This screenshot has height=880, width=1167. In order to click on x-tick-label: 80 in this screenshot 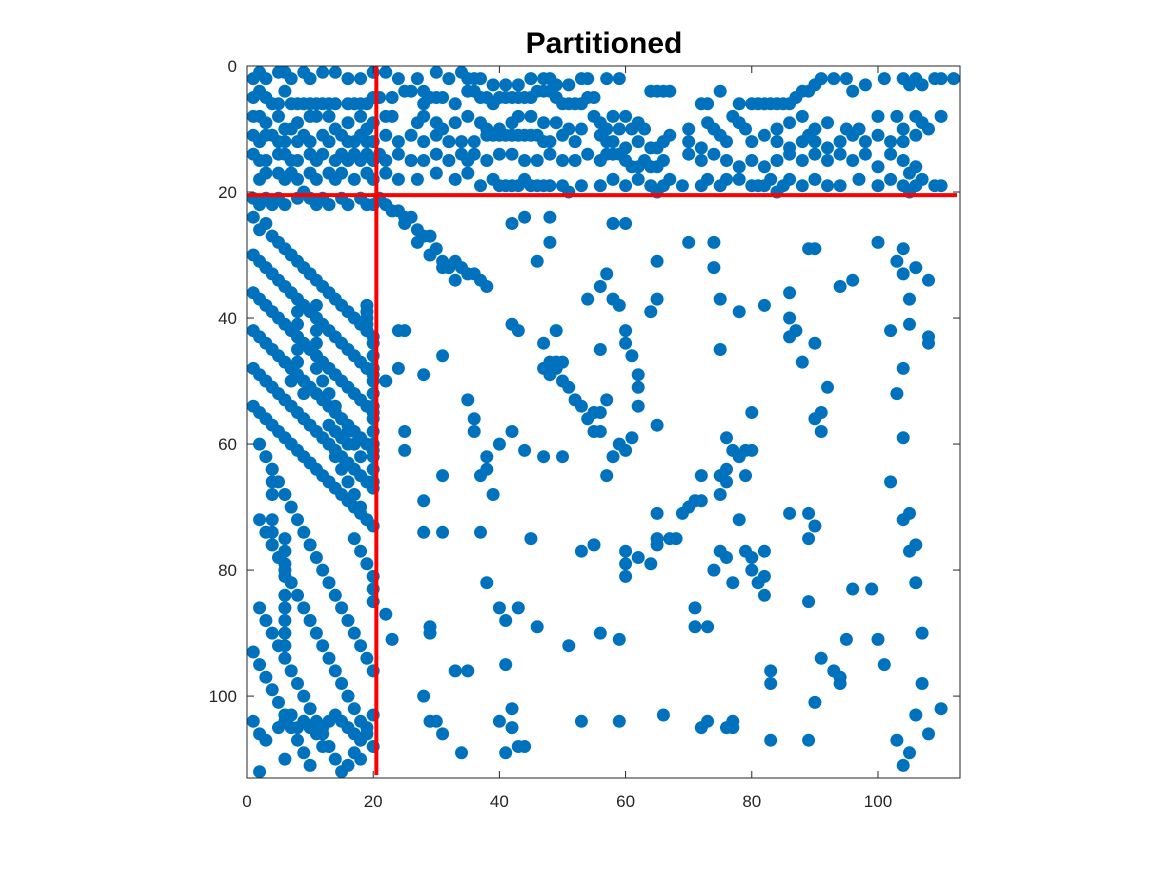, I will do `click(751, 801)`.